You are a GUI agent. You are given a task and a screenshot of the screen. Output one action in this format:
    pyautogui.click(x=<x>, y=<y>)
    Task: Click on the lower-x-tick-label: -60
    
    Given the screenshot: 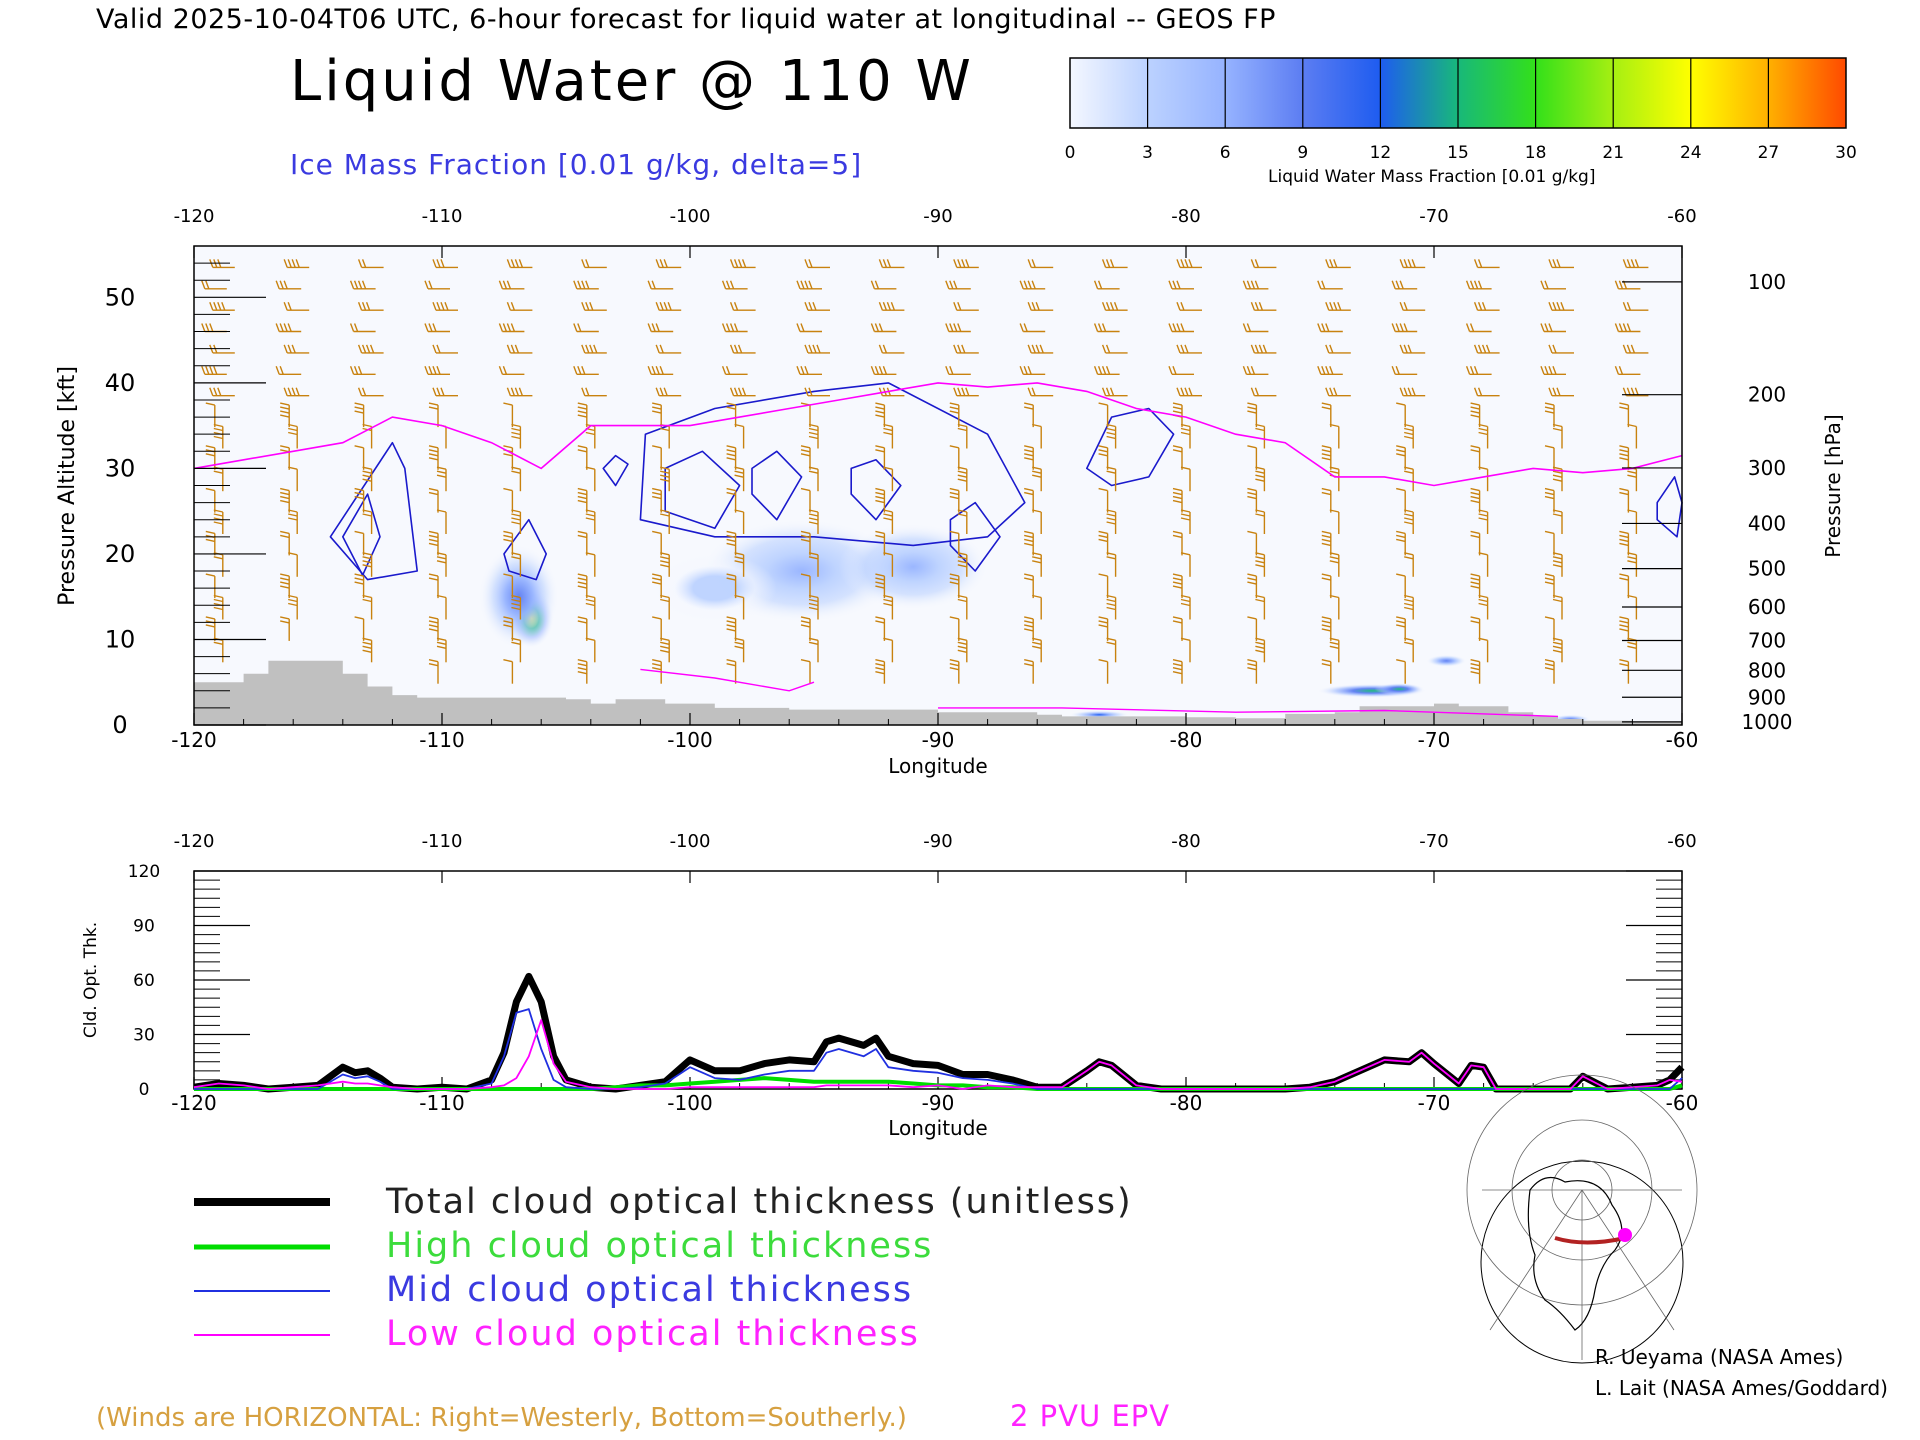 What is the action you would take?
    pyautogui.click(x=1682, y=1103)
    